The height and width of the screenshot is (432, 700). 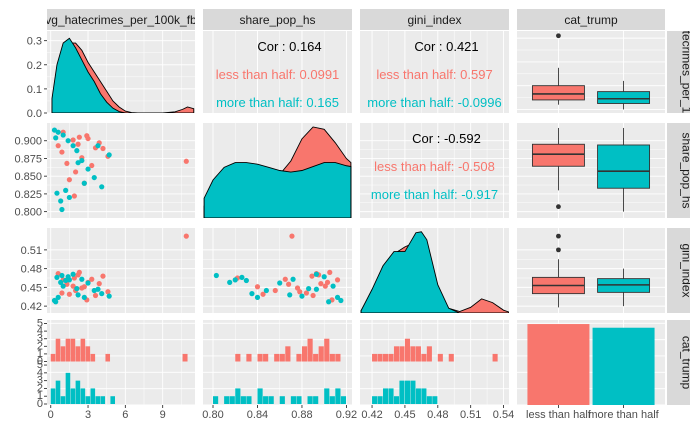 I want to click on x-tick-label: 0.88, so click(x=301, y=415).